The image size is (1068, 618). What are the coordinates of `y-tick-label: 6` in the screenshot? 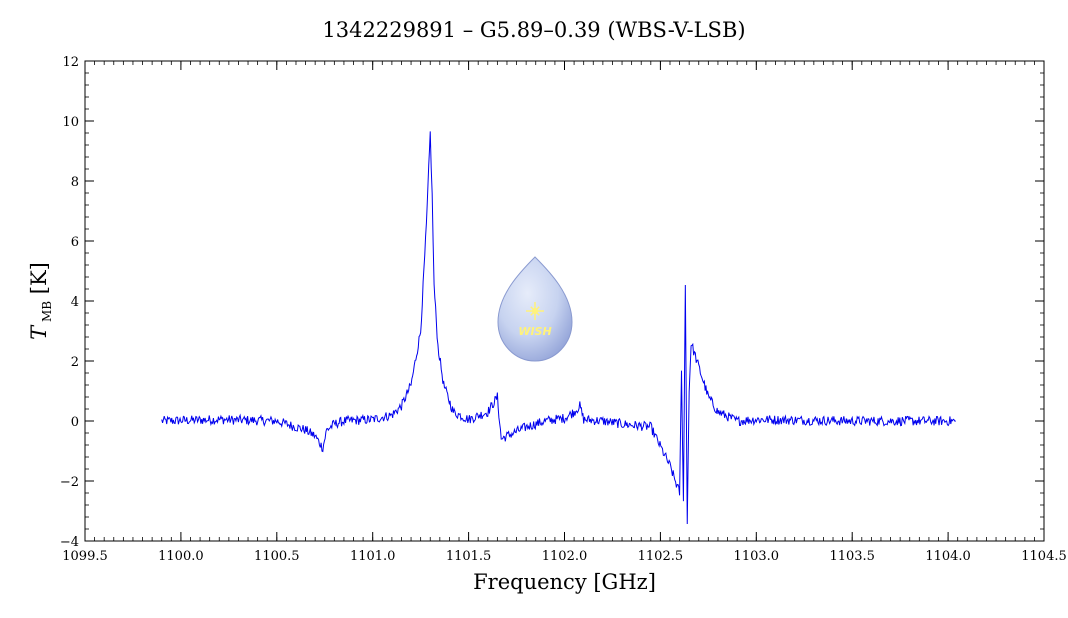 It's located at (75, 242).